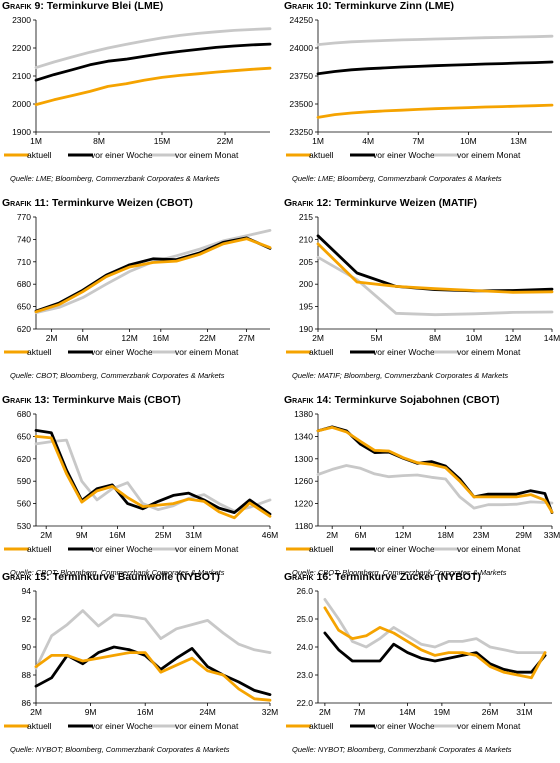 The image size is (560, 763). What do you see at coordinates (27, 647) in the screenshot?
I see `y-tick-label: 90` at bounding box center [27, 647].